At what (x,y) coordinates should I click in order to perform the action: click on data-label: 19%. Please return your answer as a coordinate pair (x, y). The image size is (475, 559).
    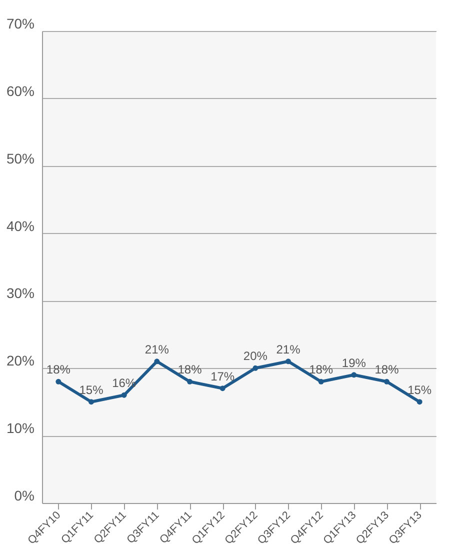
    Looking at the image, I should click on (354, 363).